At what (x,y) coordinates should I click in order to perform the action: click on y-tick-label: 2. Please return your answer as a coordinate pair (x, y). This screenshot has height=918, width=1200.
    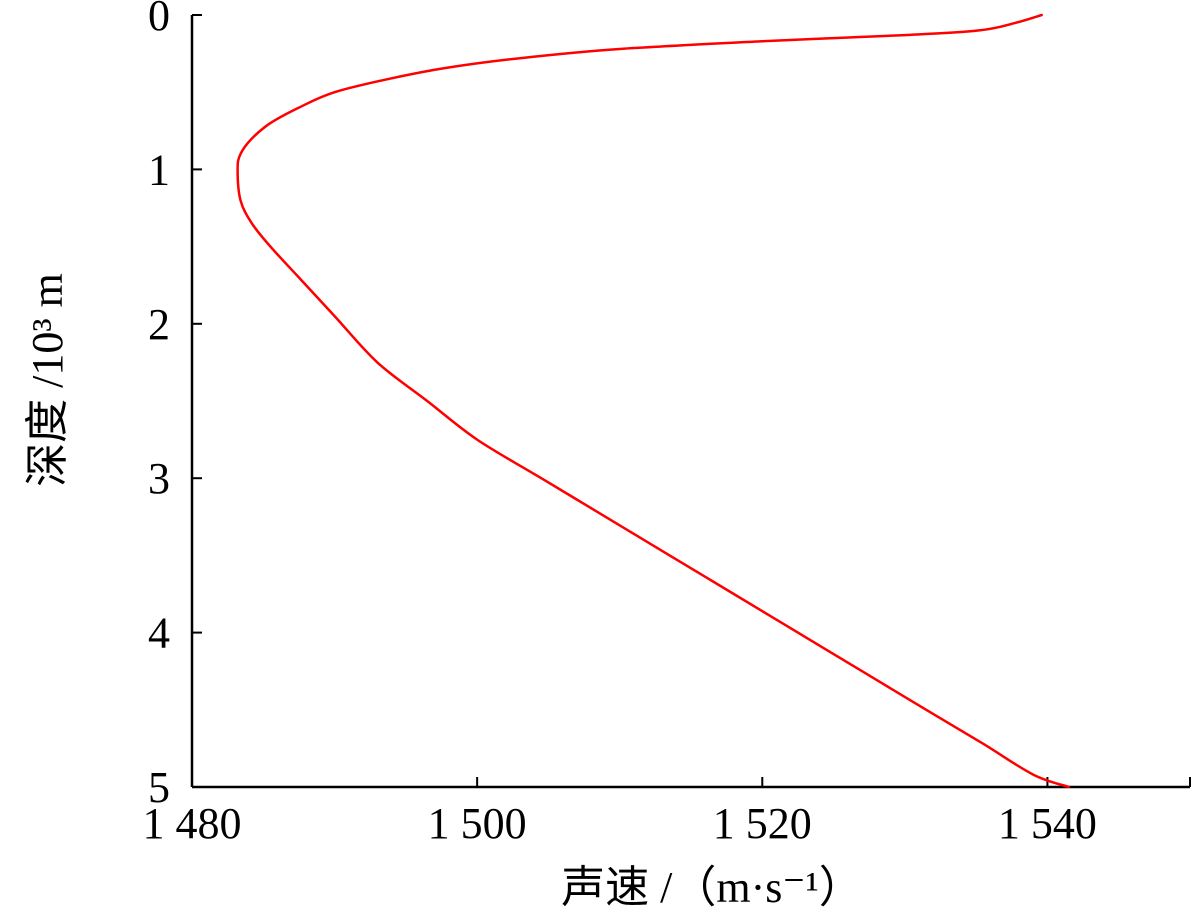
    Looking at the image, I should click on (159, 324).